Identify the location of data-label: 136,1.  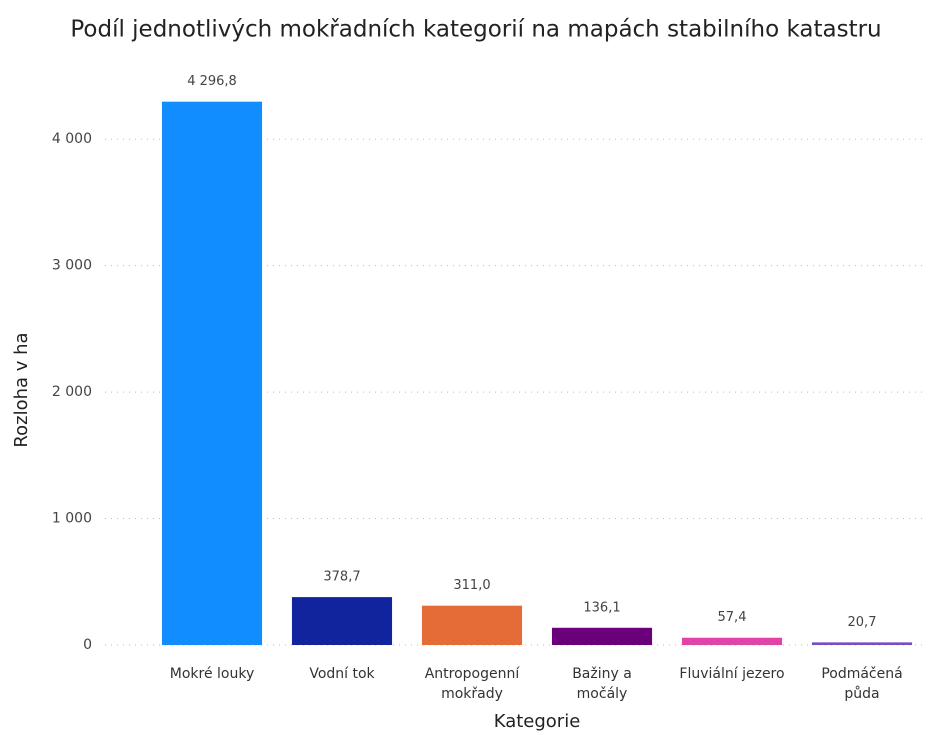
(601, 607).